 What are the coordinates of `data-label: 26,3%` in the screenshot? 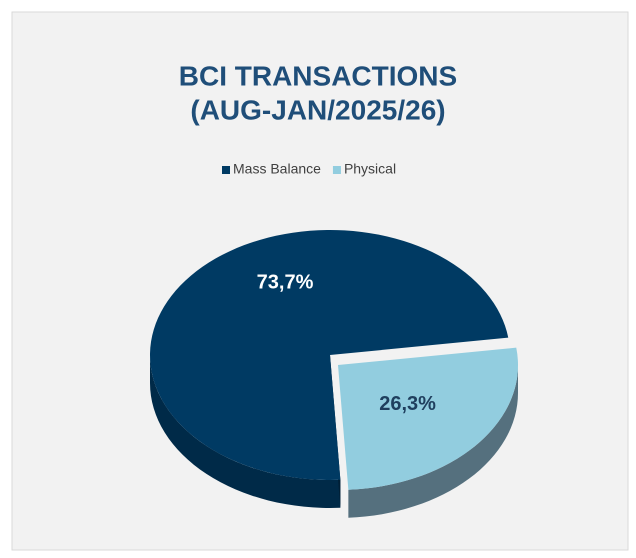 It's located at (407, 404).